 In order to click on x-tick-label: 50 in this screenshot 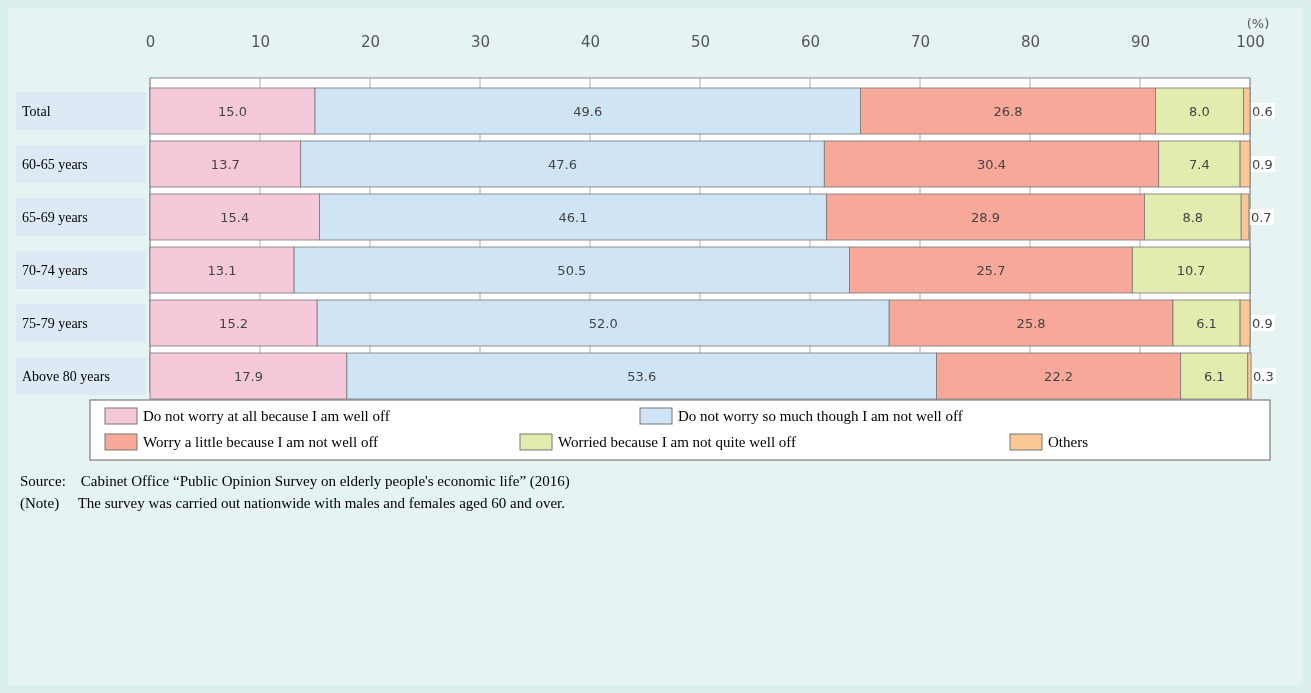, I will do `click(700, 42)`.